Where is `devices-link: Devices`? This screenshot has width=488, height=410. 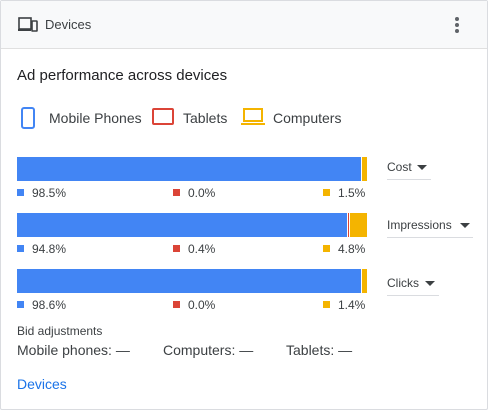
devices-link: Devices is located at coordinates (42, 384).